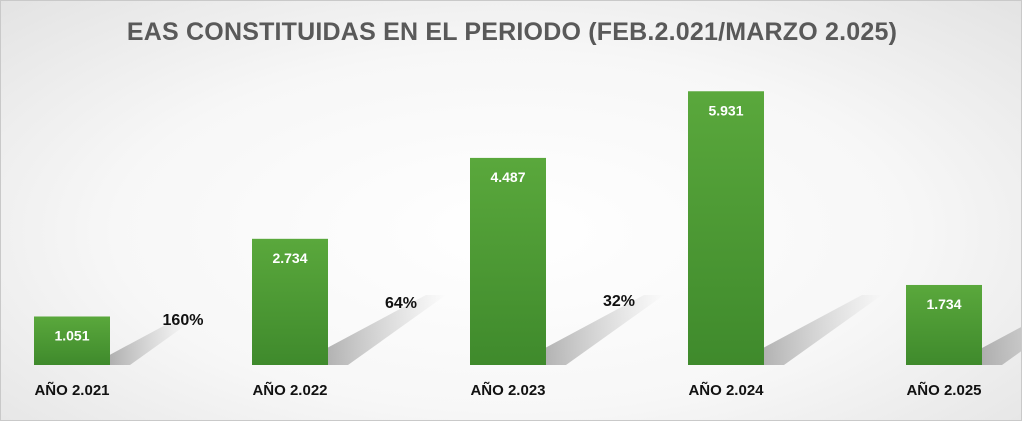 Image resolution: width=1024 pixels, height=423 pixels. I want to click on data-label: 4.487, so click(507, 177).